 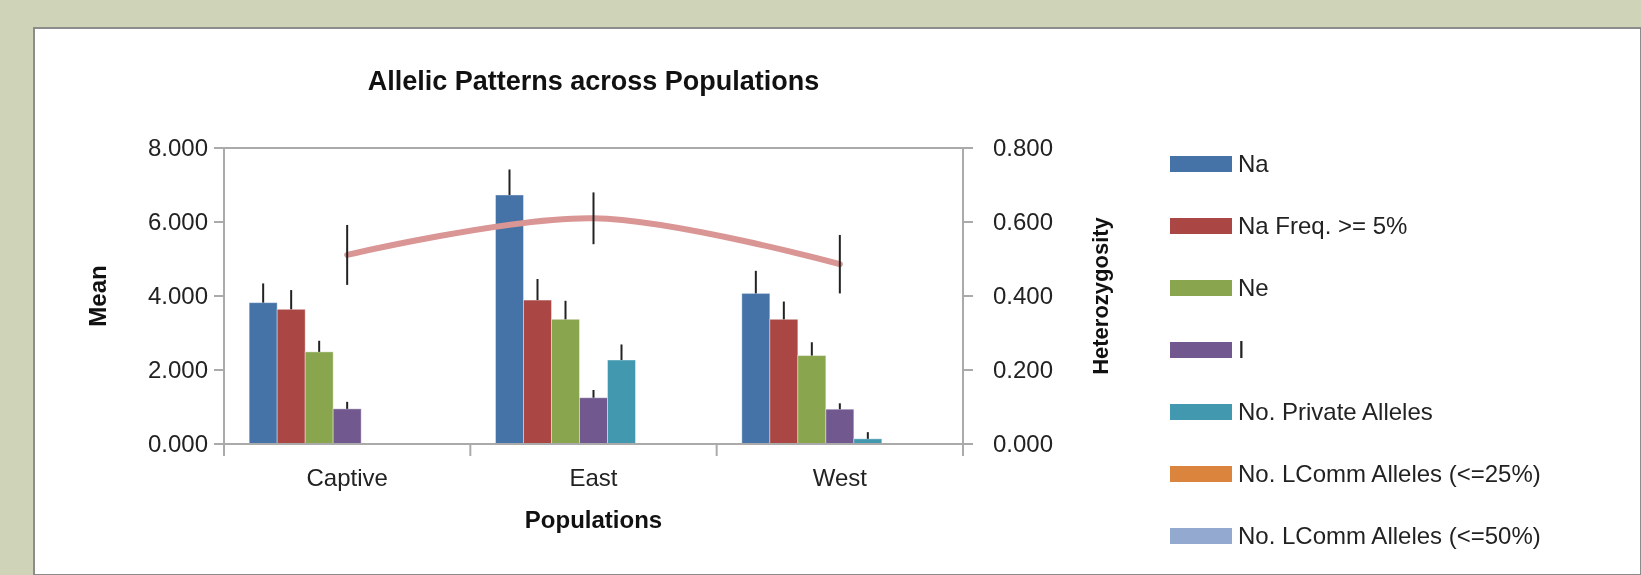 What do you see at coordinates (1253, 288) in the screenshot?
I see `legend-label: Ne` at bounding box center [1253, 288].